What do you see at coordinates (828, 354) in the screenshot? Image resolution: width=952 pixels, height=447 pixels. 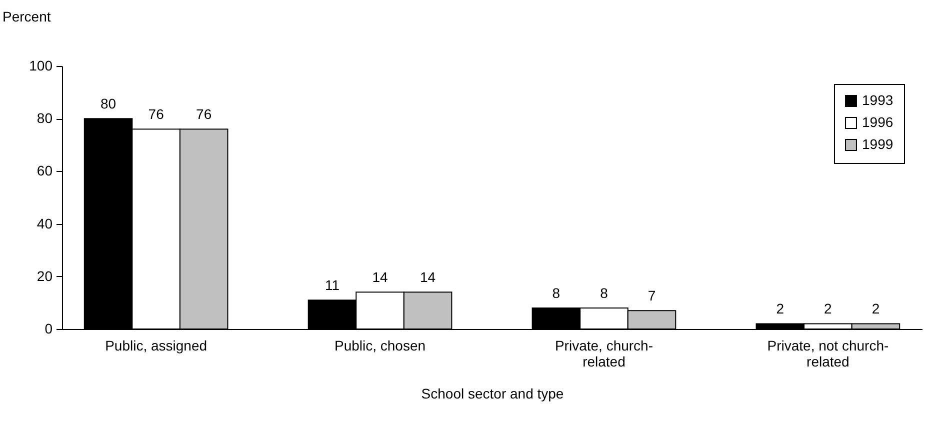 I see `x-tick-label: Private, not church-related` at bounding box center [828, 354].